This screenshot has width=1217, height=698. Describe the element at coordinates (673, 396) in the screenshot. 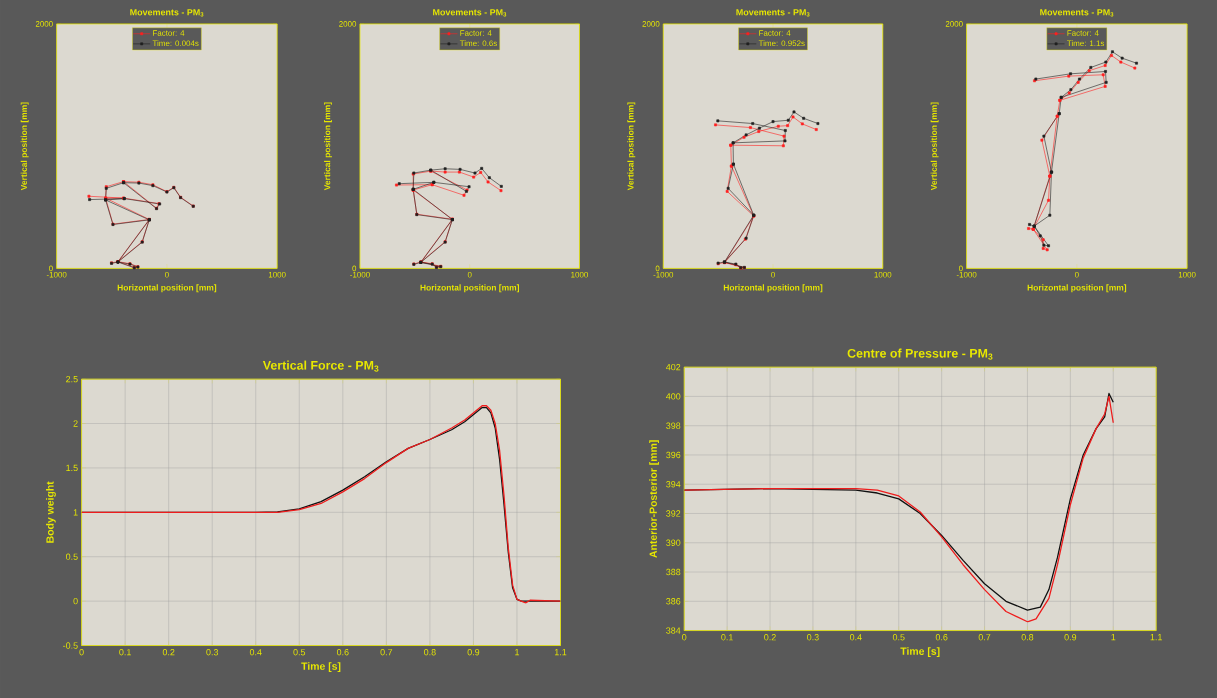

I see `y-tick-label: 400` at that location.